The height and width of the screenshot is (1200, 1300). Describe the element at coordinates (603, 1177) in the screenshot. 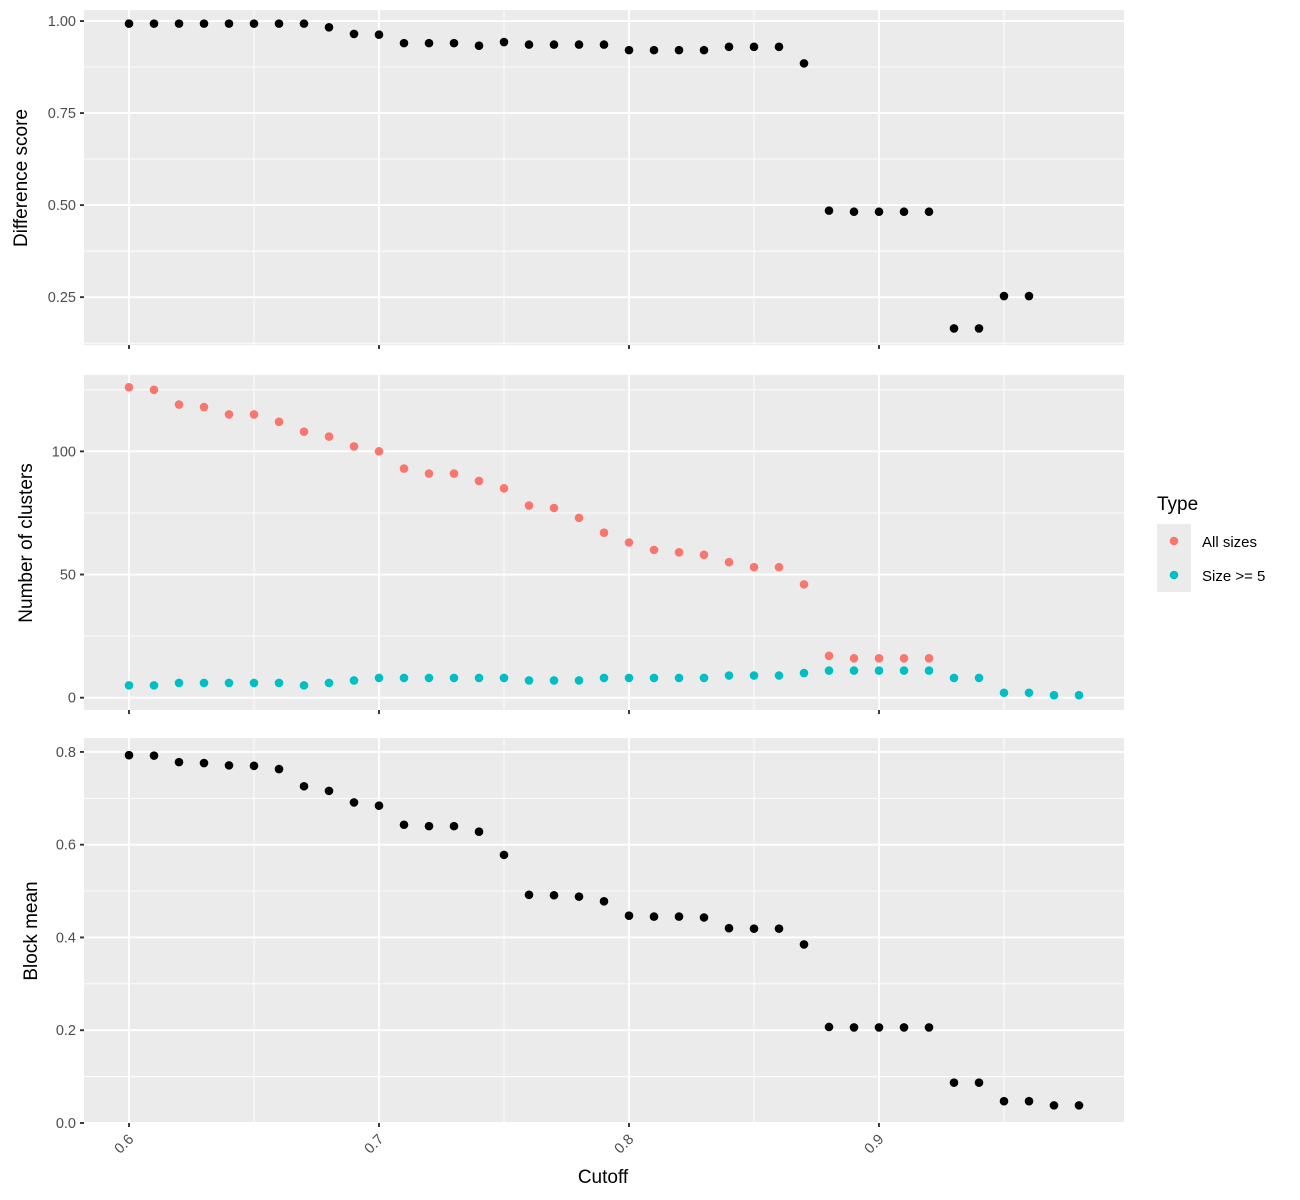

I see `x-axis-title: Cutoff` at that location.